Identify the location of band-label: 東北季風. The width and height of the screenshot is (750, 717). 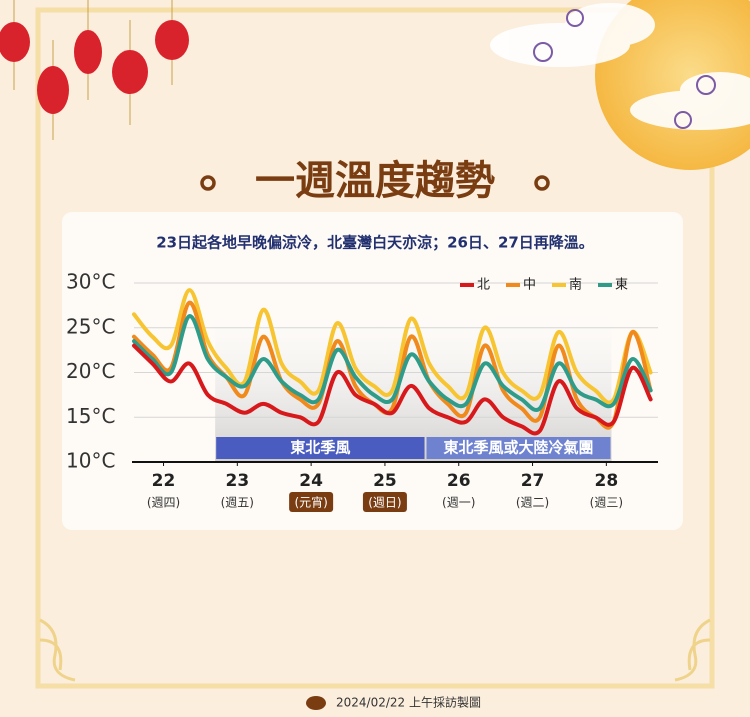
(320, 448).